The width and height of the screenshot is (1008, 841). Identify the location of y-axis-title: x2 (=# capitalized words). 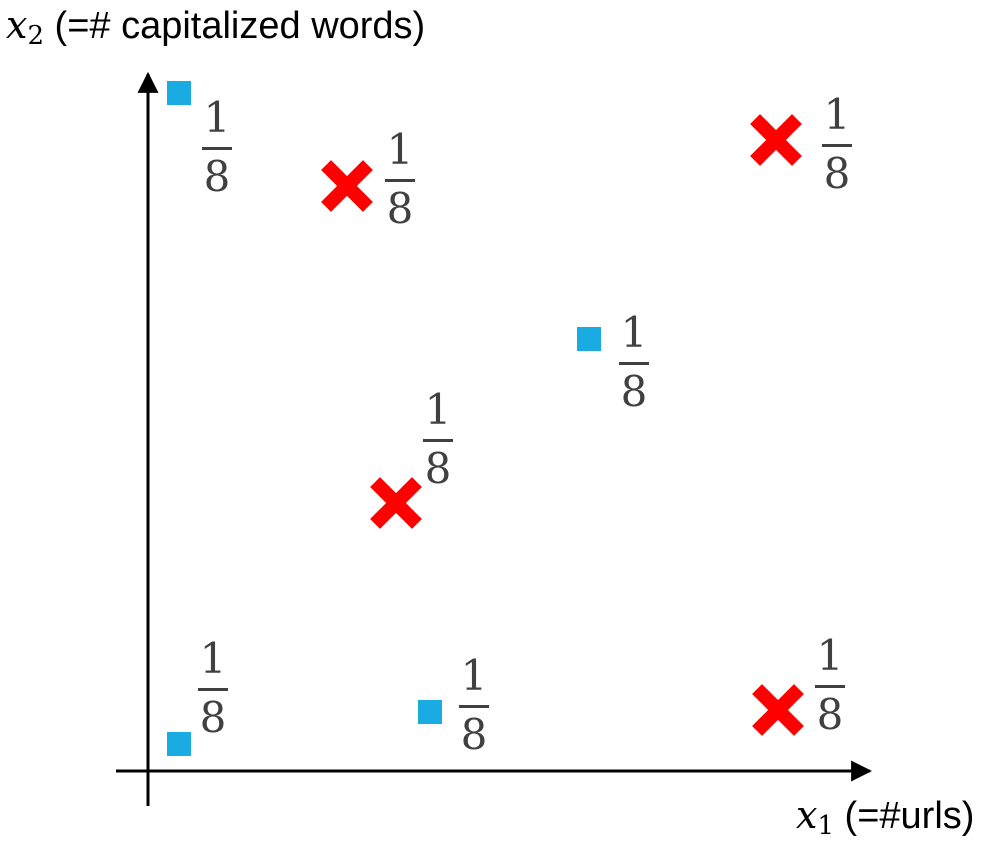
(215, 27).